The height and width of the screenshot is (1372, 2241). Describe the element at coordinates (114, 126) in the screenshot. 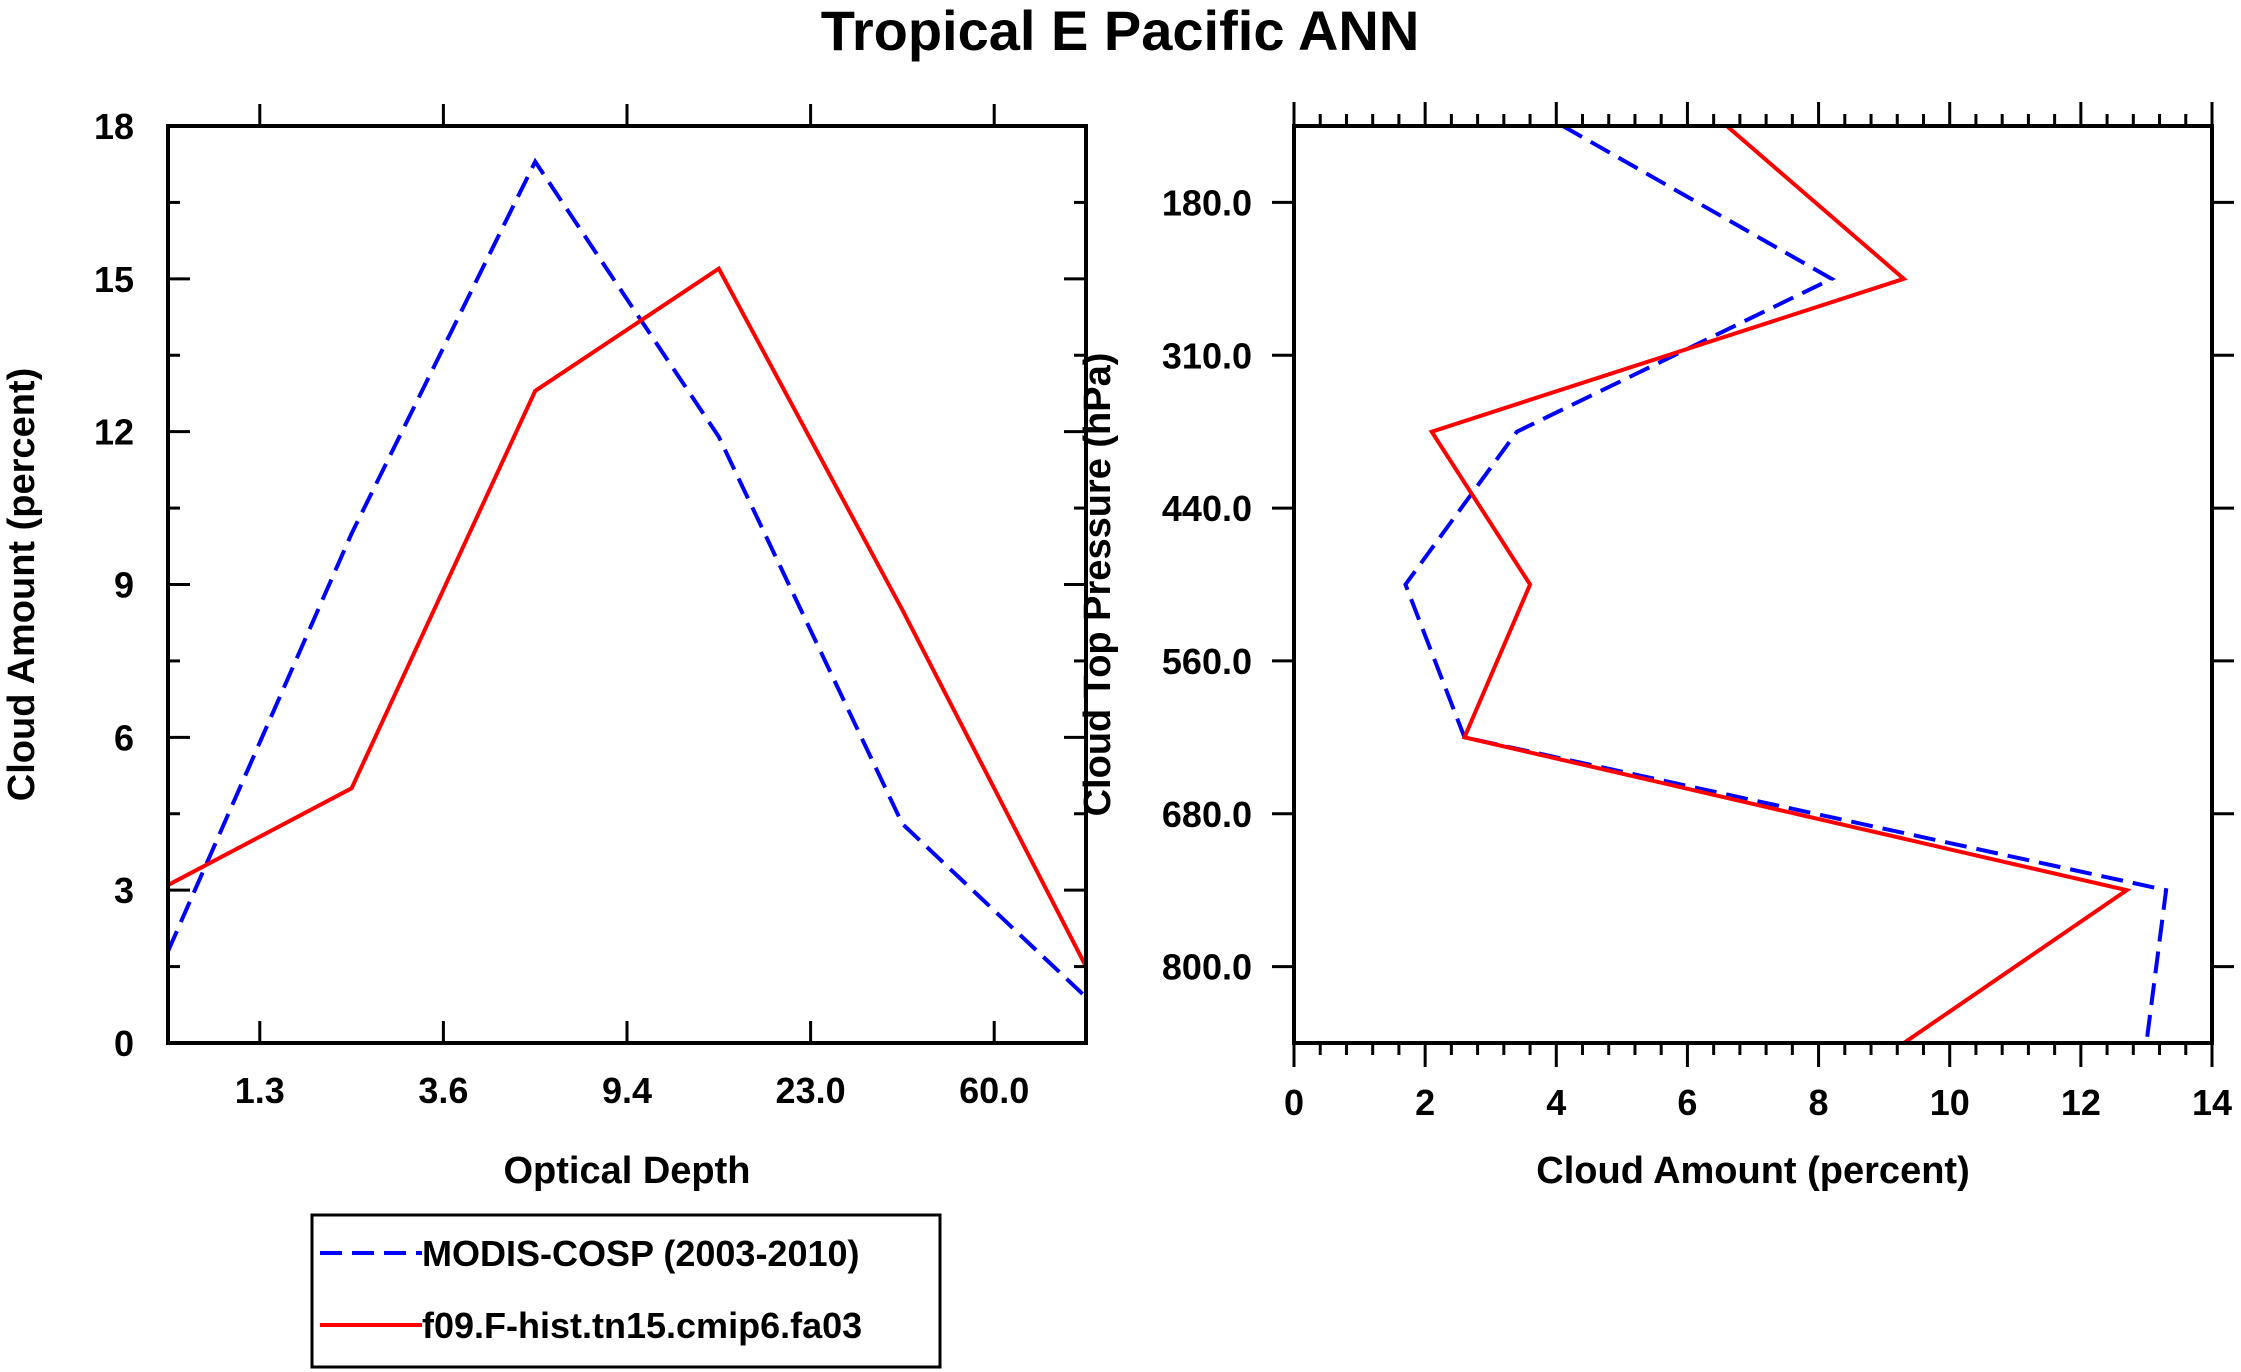

I see `left-y-tick-label: 18` at that location.